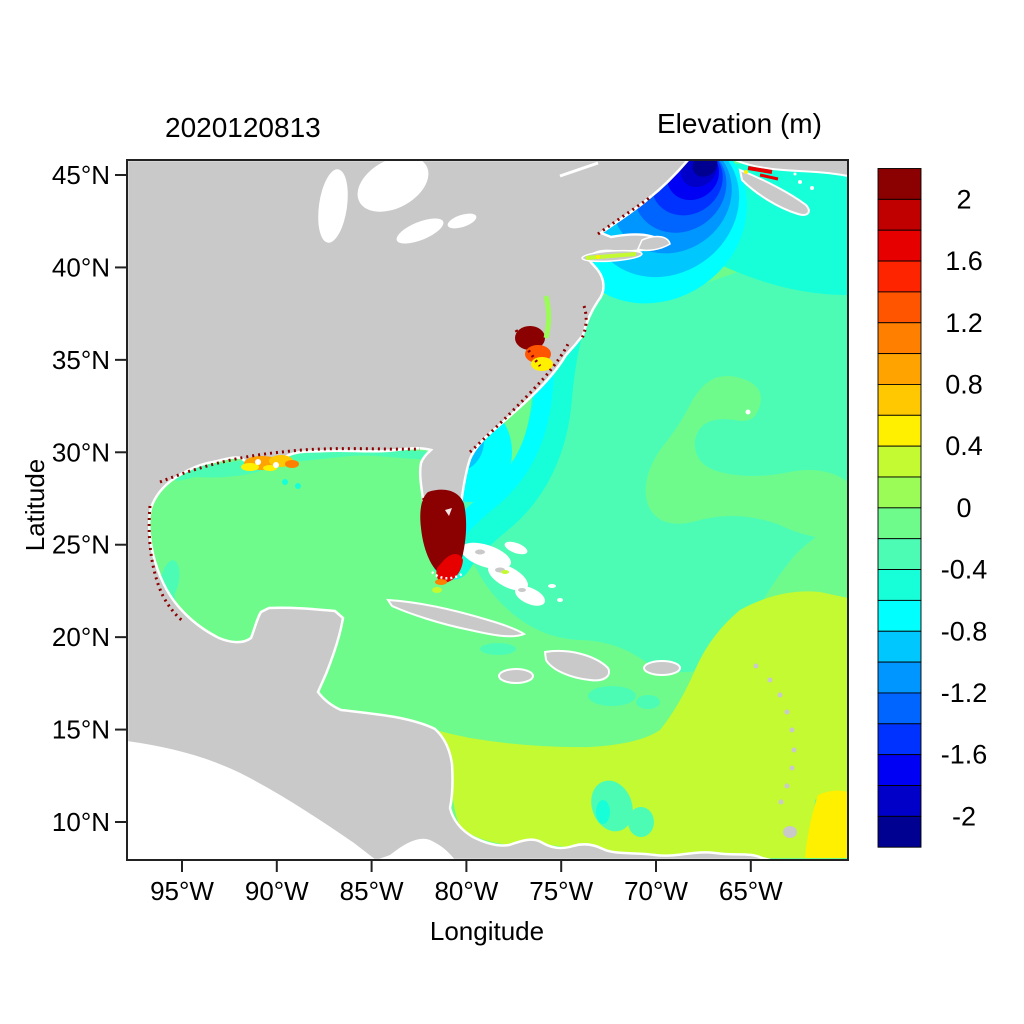 This screenshot has width=1024, height=1024. Describe the element at coordinates (89, 498) in the screenshot. I see `latitude-axis: 45°N 40°N 35°N 30°N 25°N 20°N 15°N 10°N` at that location.